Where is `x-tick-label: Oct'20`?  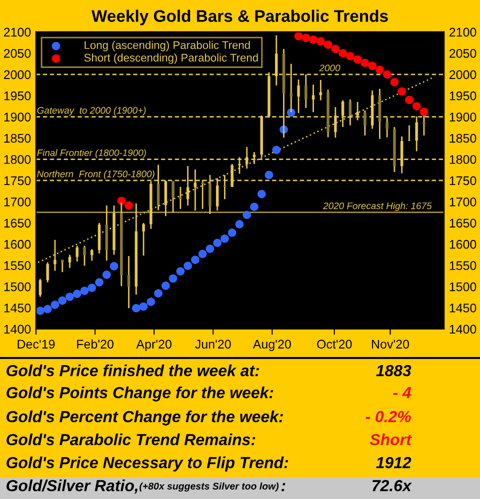
x-tick-label: Oct'20 is located at coordinates (334, 344).